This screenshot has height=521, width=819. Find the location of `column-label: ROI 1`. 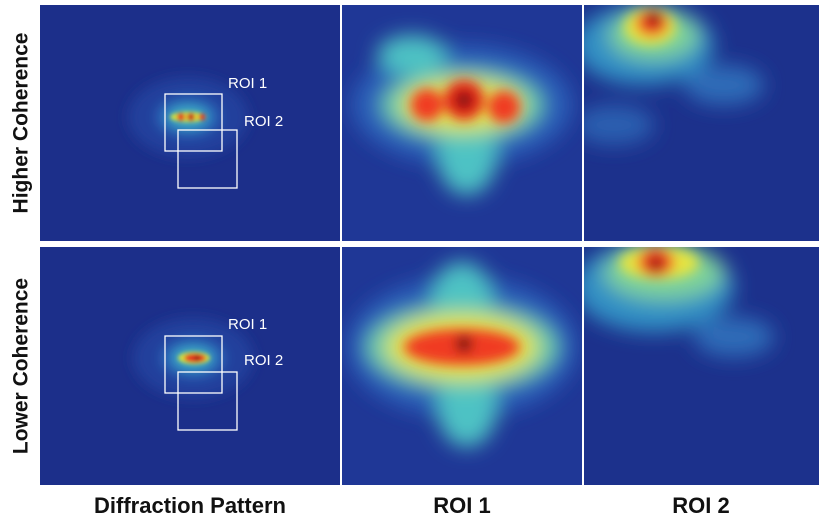

column-label: ROI 1 is located at coordinates (461, 505).